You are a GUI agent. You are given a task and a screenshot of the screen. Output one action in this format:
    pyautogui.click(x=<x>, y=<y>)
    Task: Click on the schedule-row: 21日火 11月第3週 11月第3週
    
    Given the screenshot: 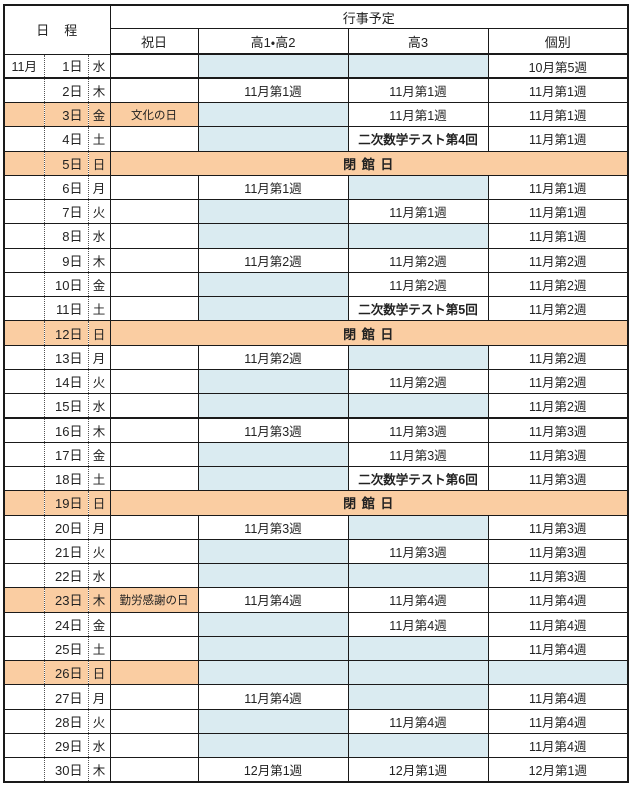 What is the action you would take?
    pyautogui.click(x=316, y=551)
    